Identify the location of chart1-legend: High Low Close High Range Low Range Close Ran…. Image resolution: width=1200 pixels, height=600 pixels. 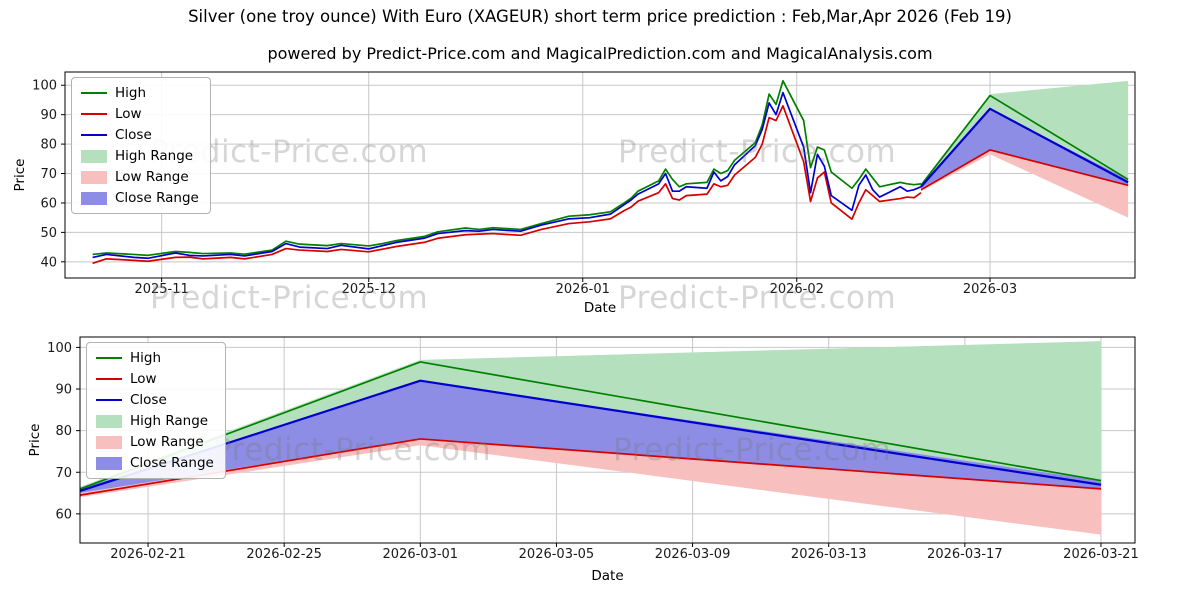
(141, 145).